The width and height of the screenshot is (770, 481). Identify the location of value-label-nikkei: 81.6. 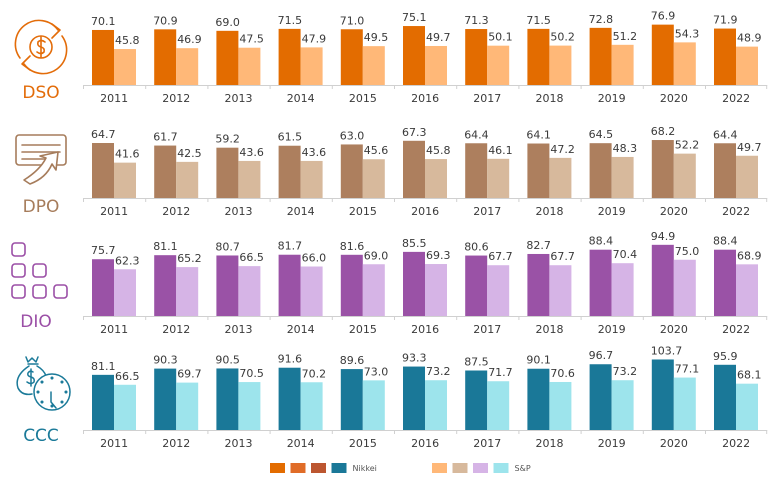
(352, 246).